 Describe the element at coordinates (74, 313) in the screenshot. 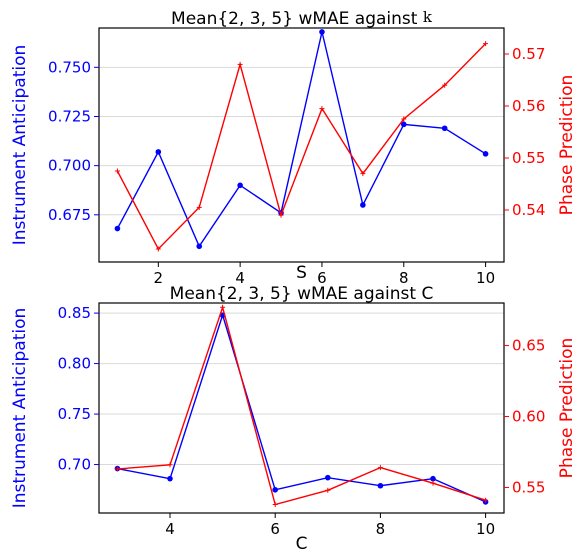

I see `left-y-tick-label: 0.85` at that location.